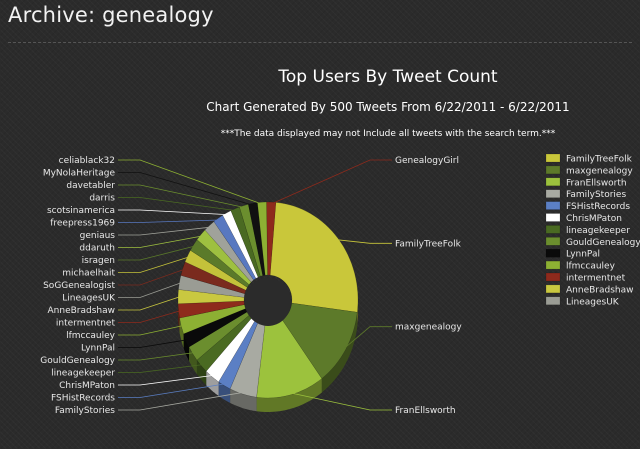 The image size is (640, 449). I want to click on pie-slices, so click(268, 306).